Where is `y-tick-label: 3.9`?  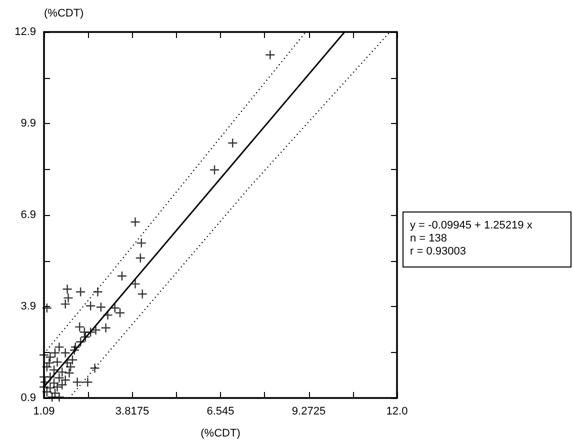 y-tick-label: 3.9 is located at coordinates (28, 306).